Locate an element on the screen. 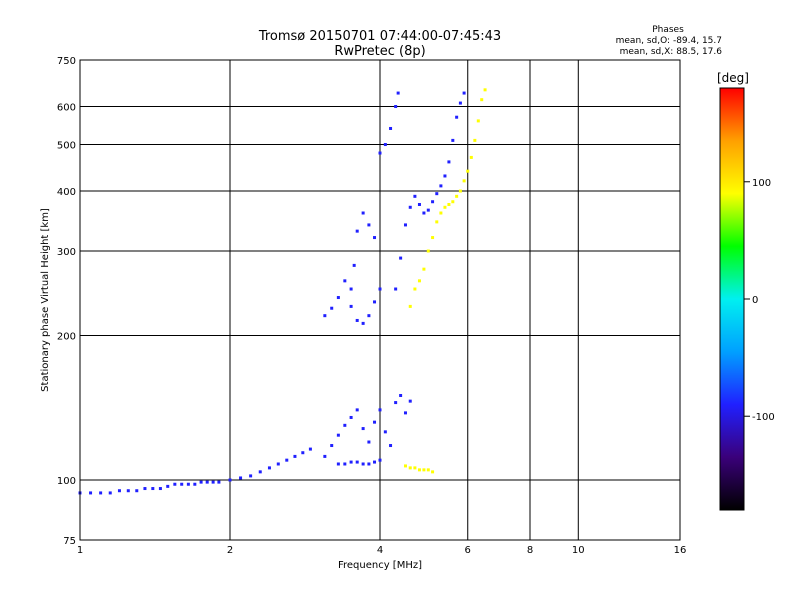 Image resolution: width=800 pixels, height=600 pixels. x-tick-label: 1 is located at coordinates (80, 550).